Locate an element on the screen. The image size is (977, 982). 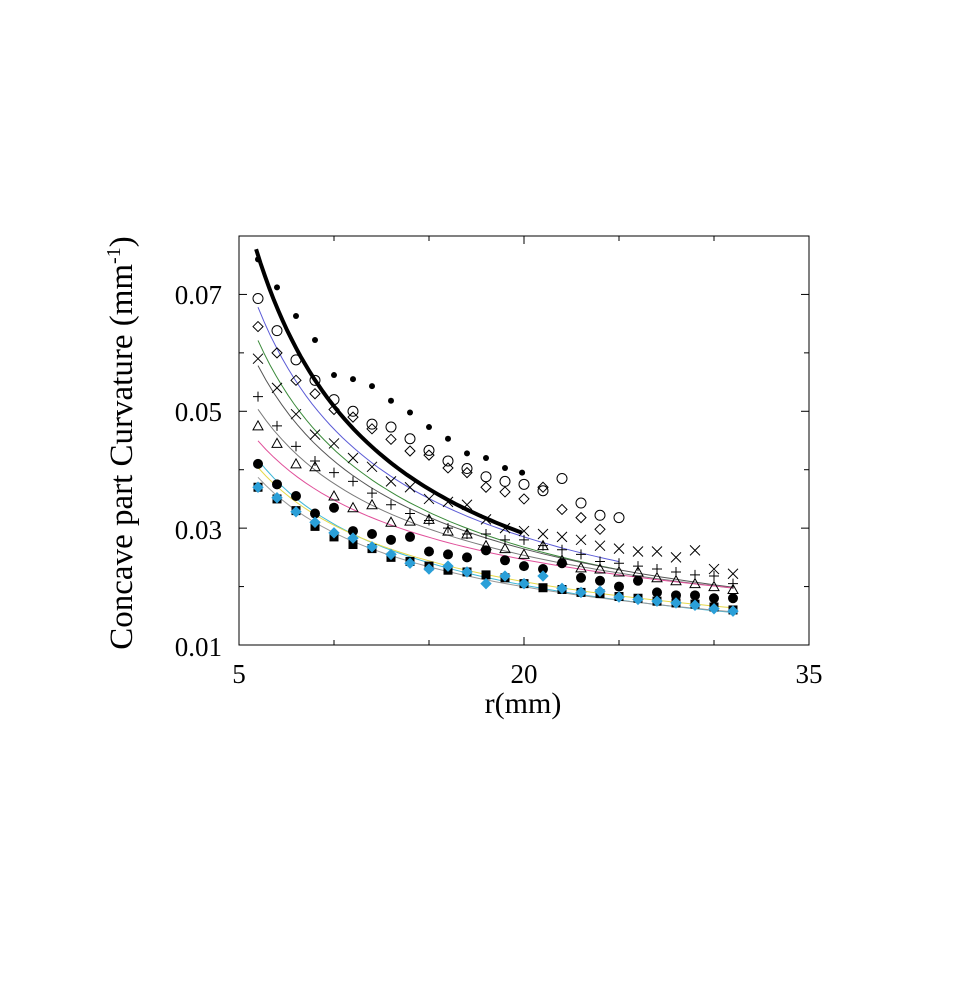
y-axis-label: Concave part Curvature (mm-1) is located at coordinates (121, 442).